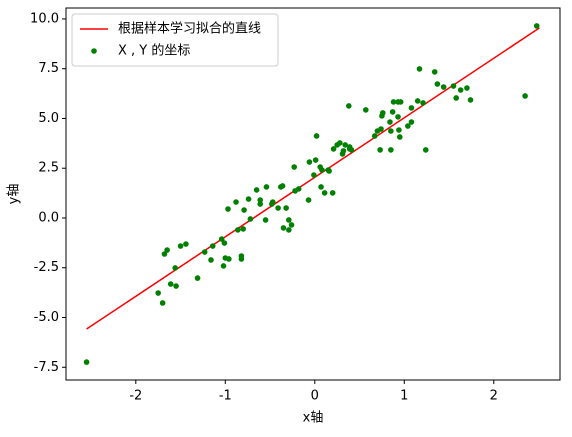 This screenshot has height=437, width=572. I want to click on y-tick-label: 2.5, so click(48, 168).